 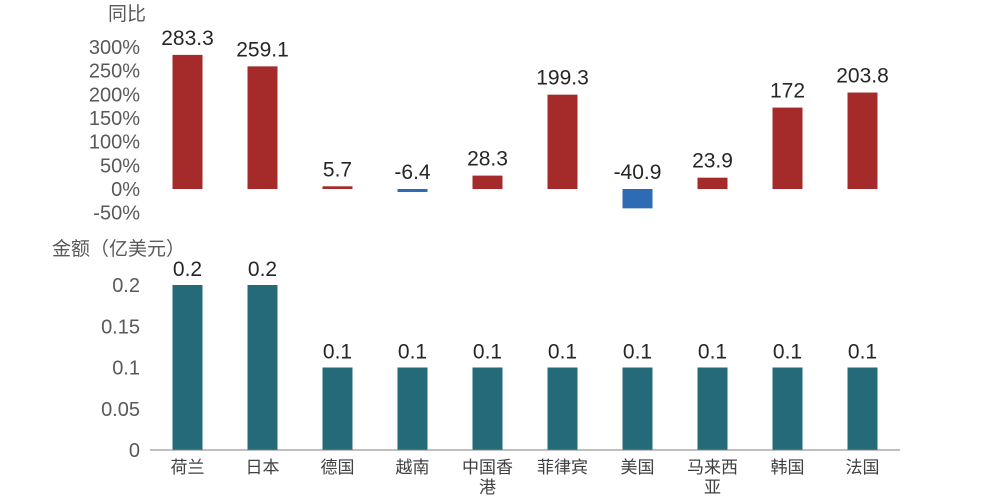 What do you see at coordinates (118, 249) in the screenshot?
I see `bottom-axis-title: 金额（亿美元）` at bounding box center [118, 249].